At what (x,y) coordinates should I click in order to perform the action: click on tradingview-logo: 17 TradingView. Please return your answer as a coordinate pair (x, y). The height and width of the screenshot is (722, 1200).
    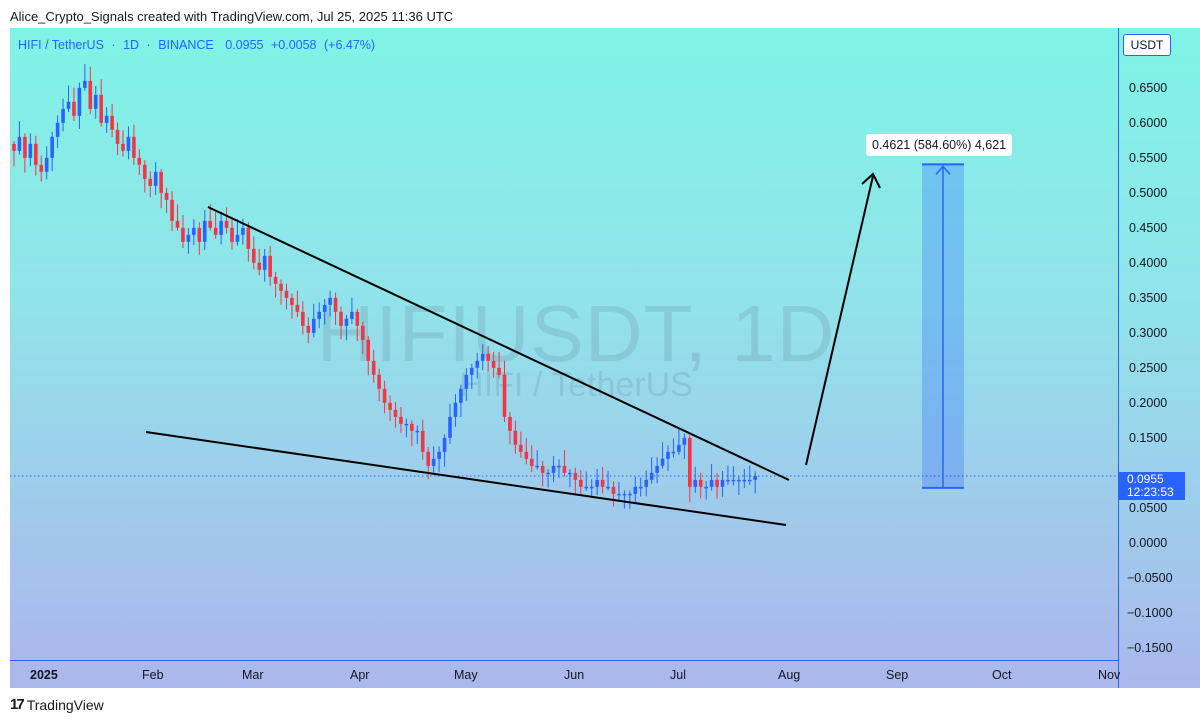
    Looking at the image, I should click on (57, 704).